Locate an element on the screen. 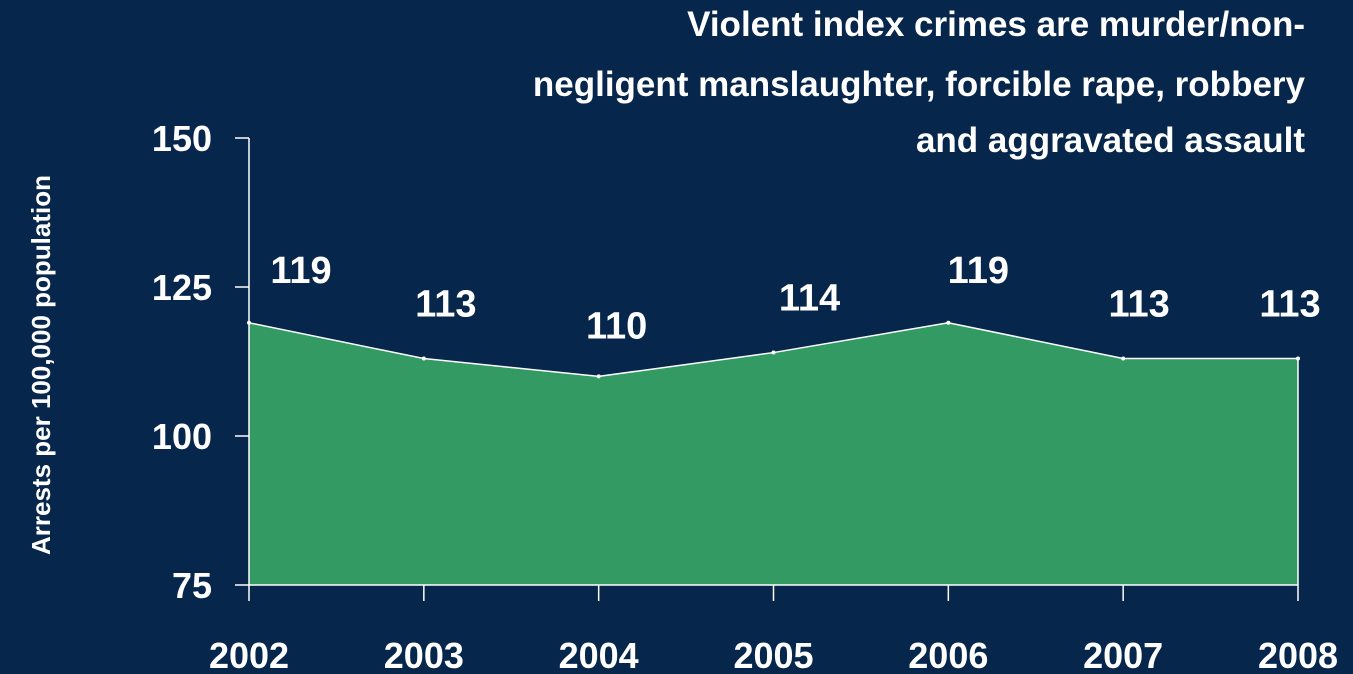  title-line-1: Violent index crimes are murder/non- is located at coordinates (996, 24).